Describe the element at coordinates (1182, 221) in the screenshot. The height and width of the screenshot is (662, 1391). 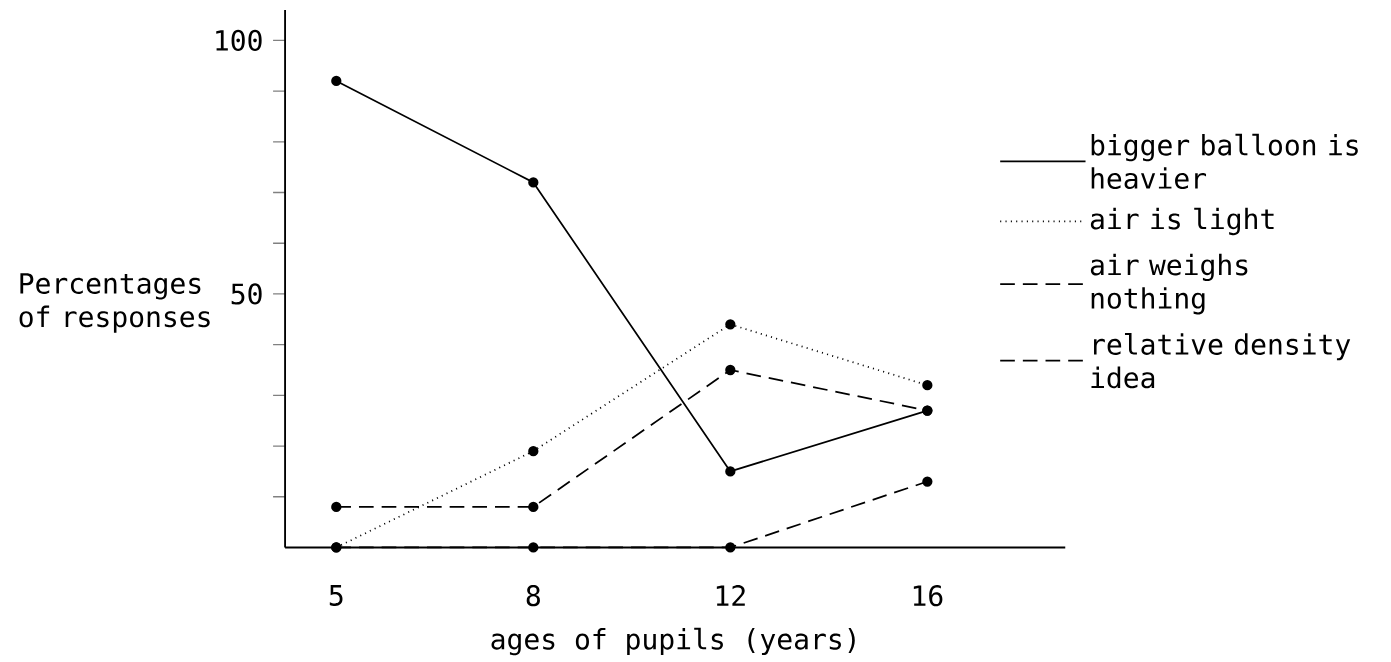
I see `legend-label: air is light` at that location.